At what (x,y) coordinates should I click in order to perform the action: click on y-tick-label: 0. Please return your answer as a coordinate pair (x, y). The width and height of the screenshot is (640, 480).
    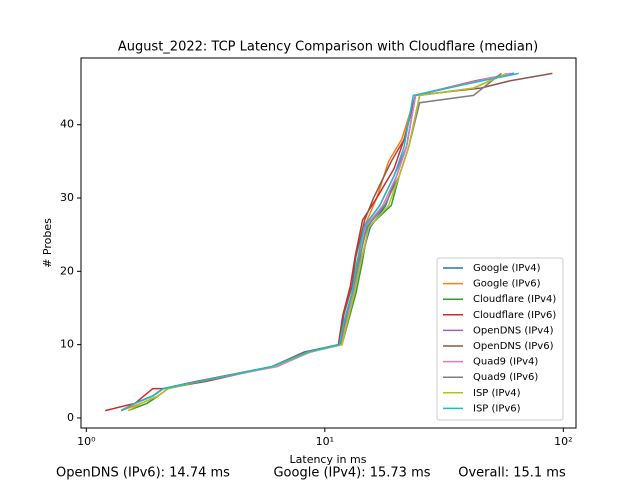
    Looking at the image, I should click on (70, 417).